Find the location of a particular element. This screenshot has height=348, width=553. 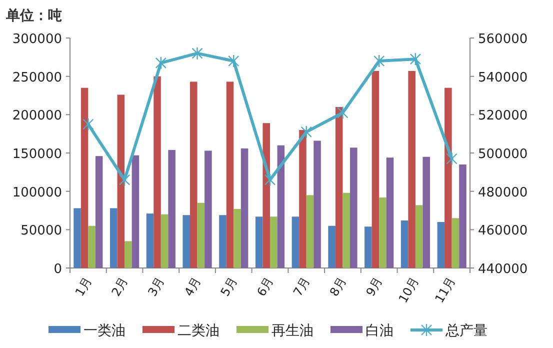

y-tick-label: 50000 is located at coordinates (41, 231).